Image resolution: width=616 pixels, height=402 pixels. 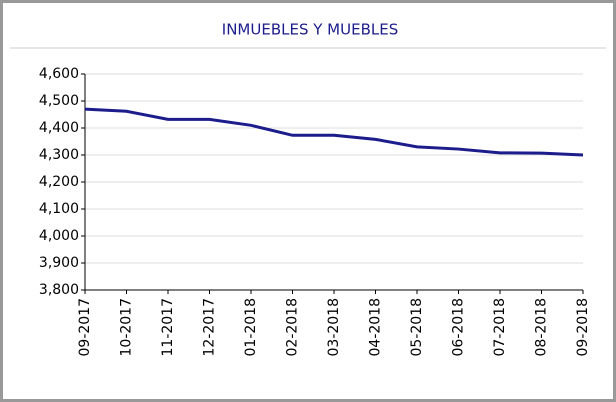 What do you see at coordinates (59, 263) in the screenshot?
I see `y-tick-label: 3,900` at bounding box center [59, 263].